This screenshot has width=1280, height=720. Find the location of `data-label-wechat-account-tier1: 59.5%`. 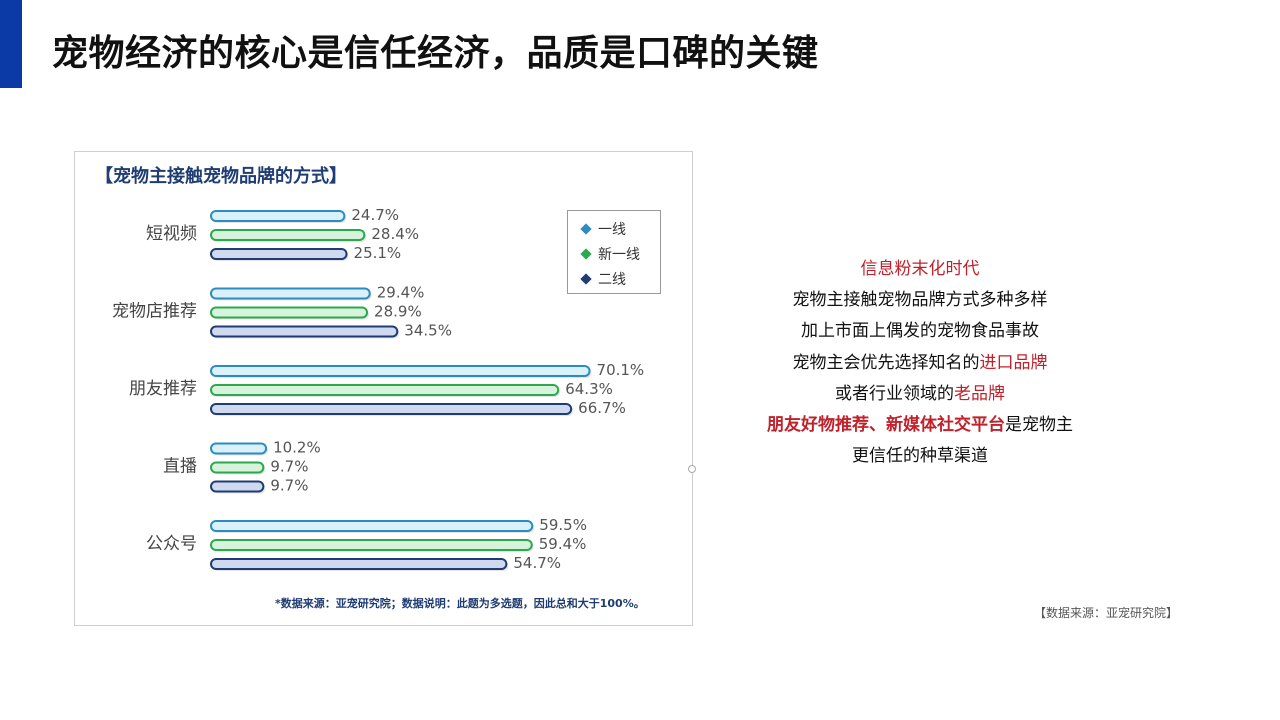

data-label-wechat-account-tier1: 59.5% is located at coordinates (563, 525).